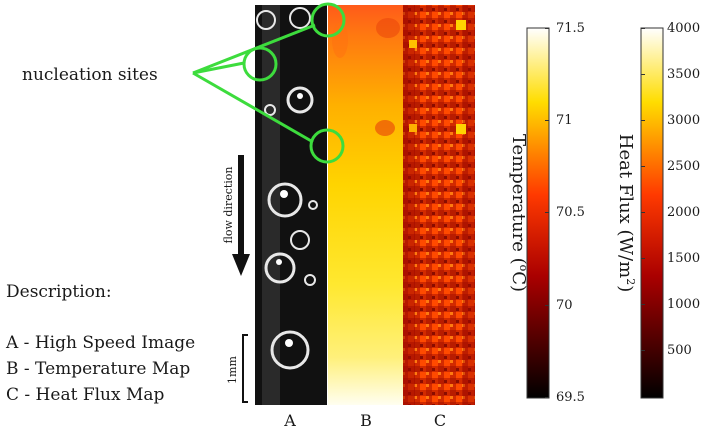 This screenshot has width=706, height=432. Describe the element at coordinates (365, 205) in the screenshot. I see `panel-b-temperature-map` at that location.